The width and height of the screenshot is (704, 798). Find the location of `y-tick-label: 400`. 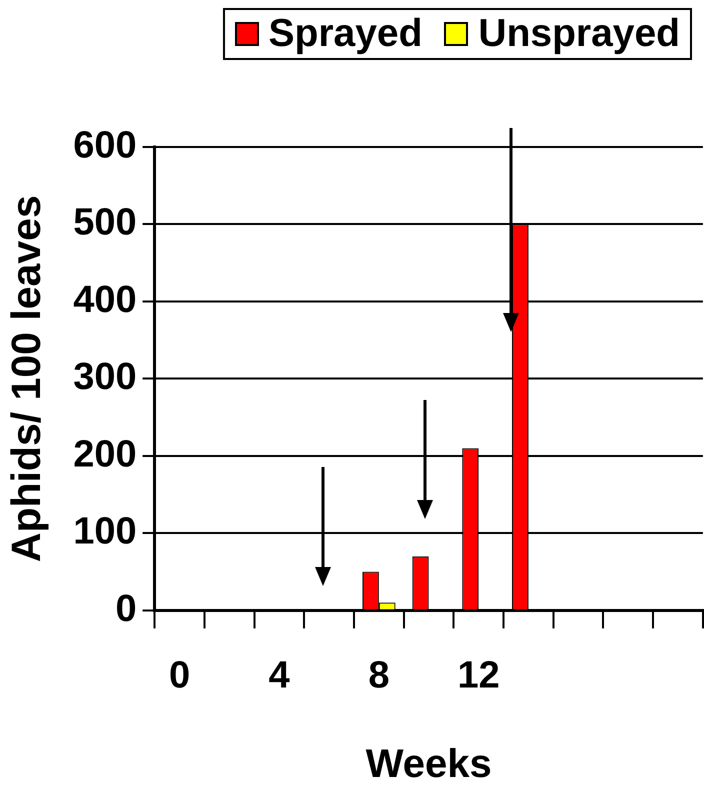

y-tick-label: 400 is located at coordinates (105, 299).